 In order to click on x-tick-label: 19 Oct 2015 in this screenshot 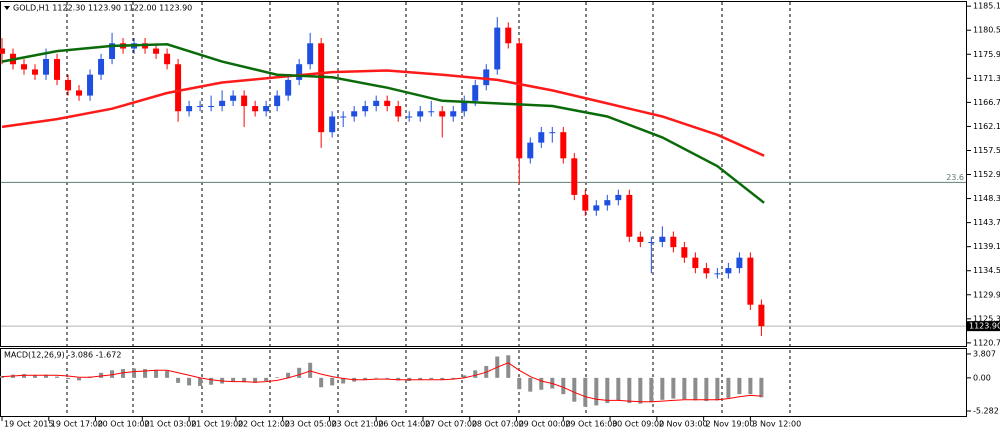, I will do `click(28, 424)`.